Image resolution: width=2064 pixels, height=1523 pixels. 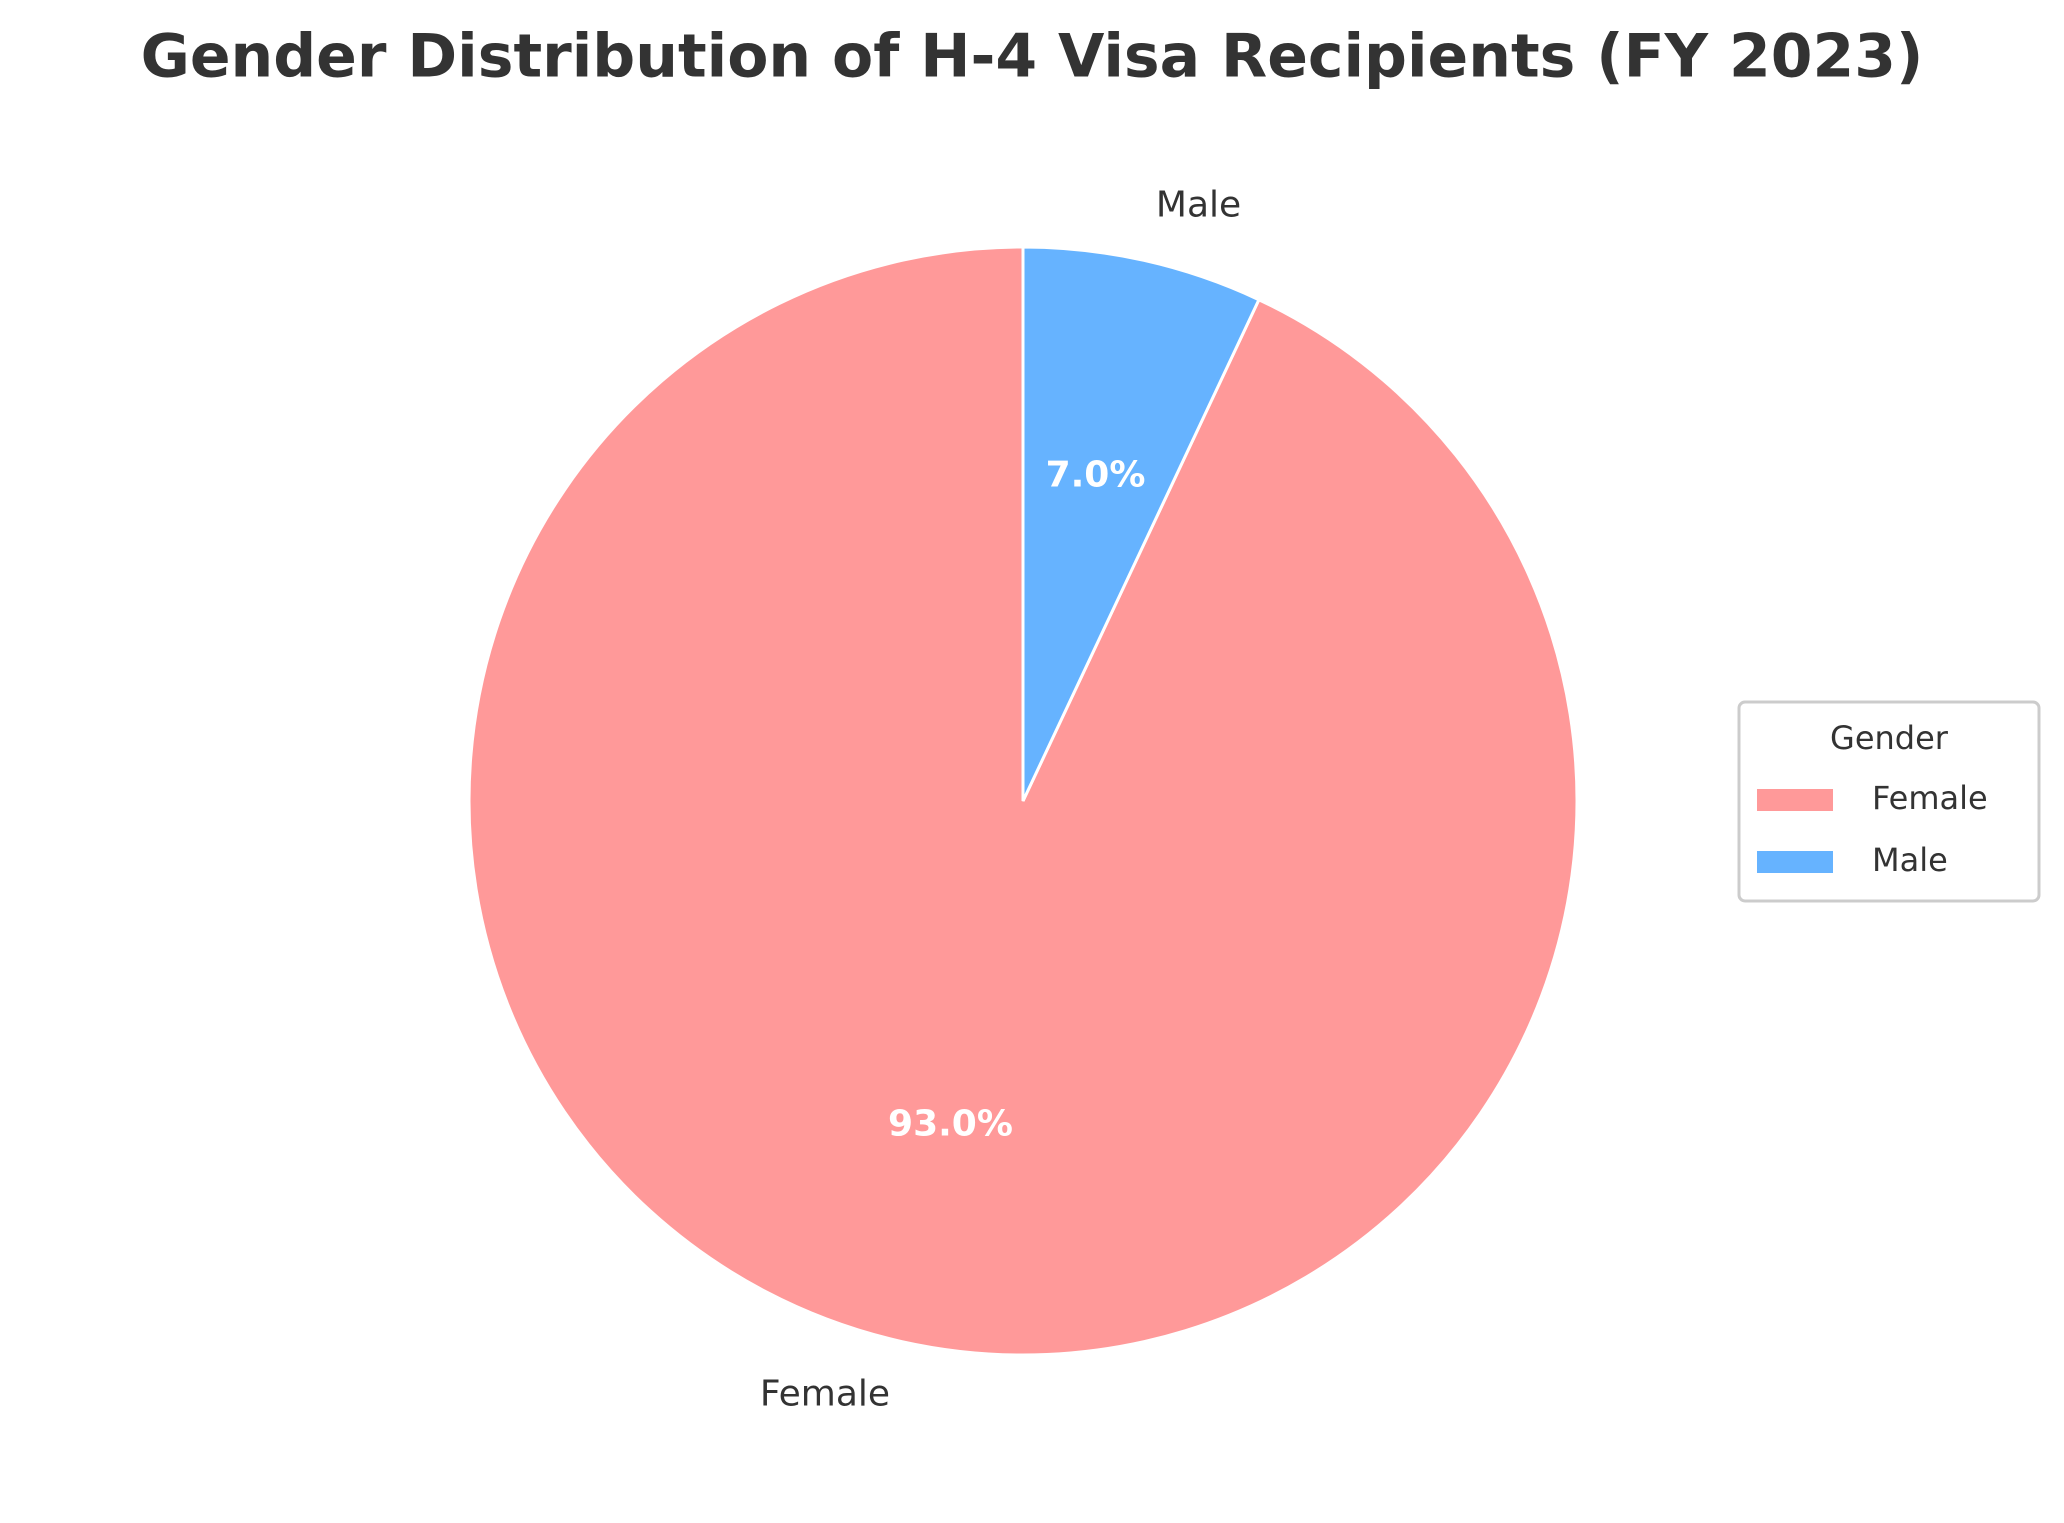 I want to click on percent-label: 93.0%, so click(x=950, y=1123).